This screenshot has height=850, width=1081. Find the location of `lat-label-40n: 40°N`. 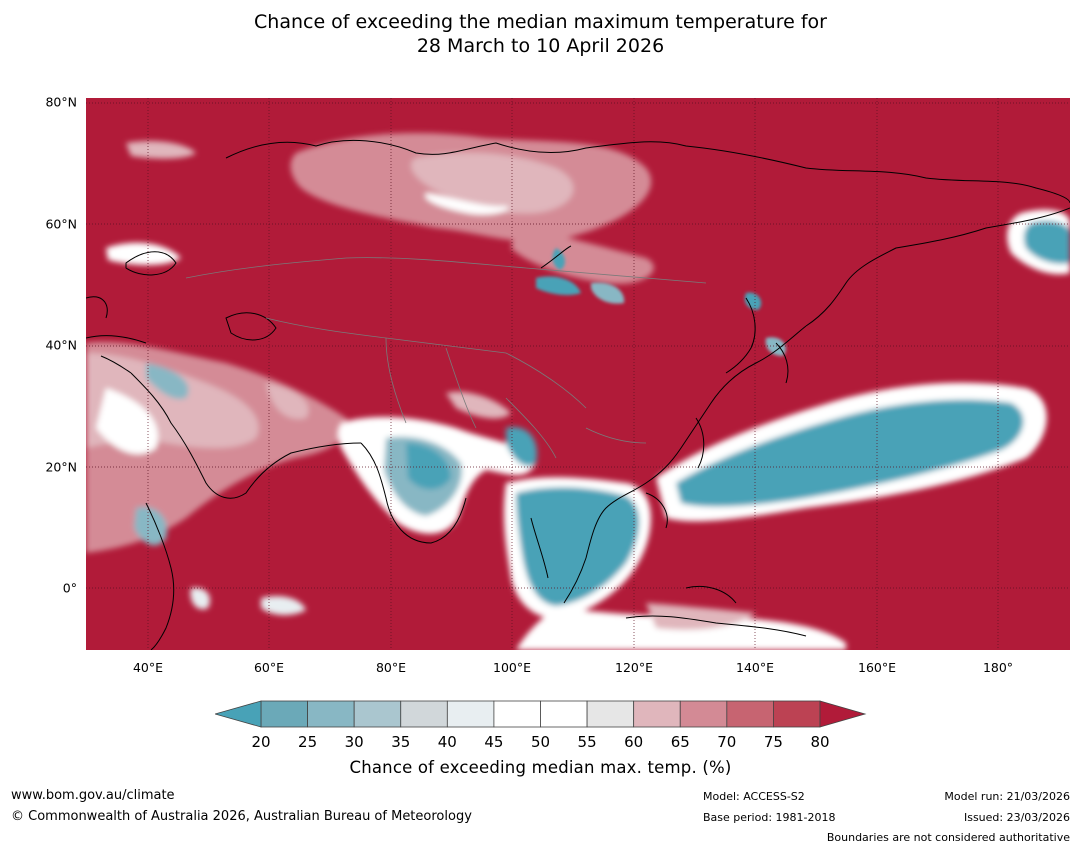

lat-label-40n: 40°N is located at coordinates (61, 345).